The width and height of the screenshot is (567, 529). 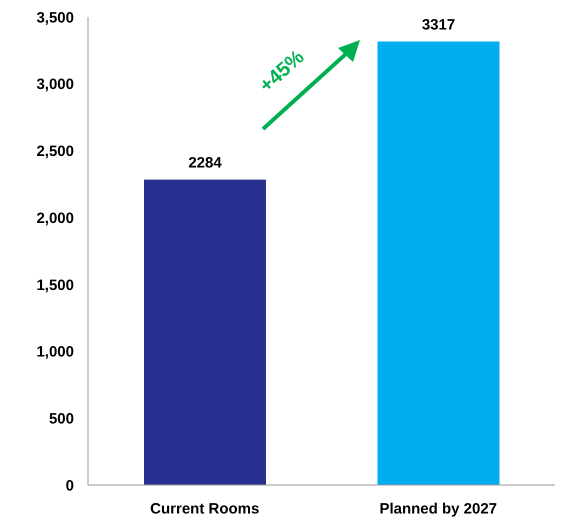 I want to click on y-tick-label: 0, so click(x=70, y=485).